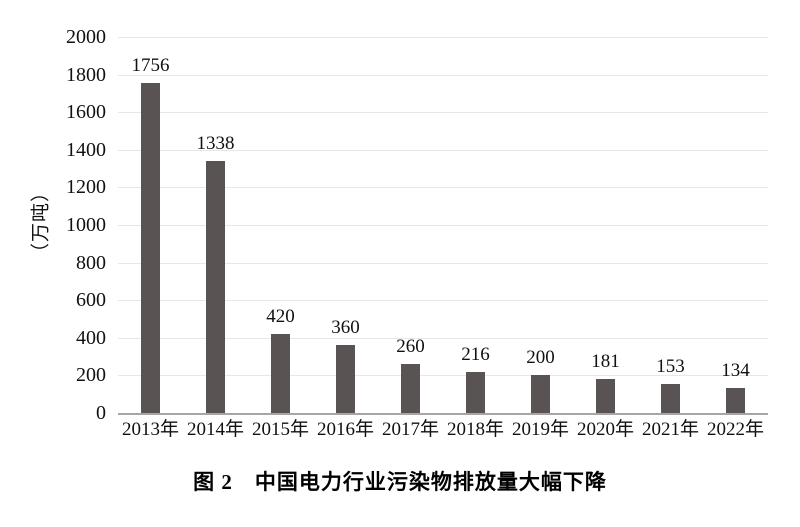  What do you see at coordinates (475, 392) in the screenshot?
I see `bar-2018年` at bounding box center [475, 392].